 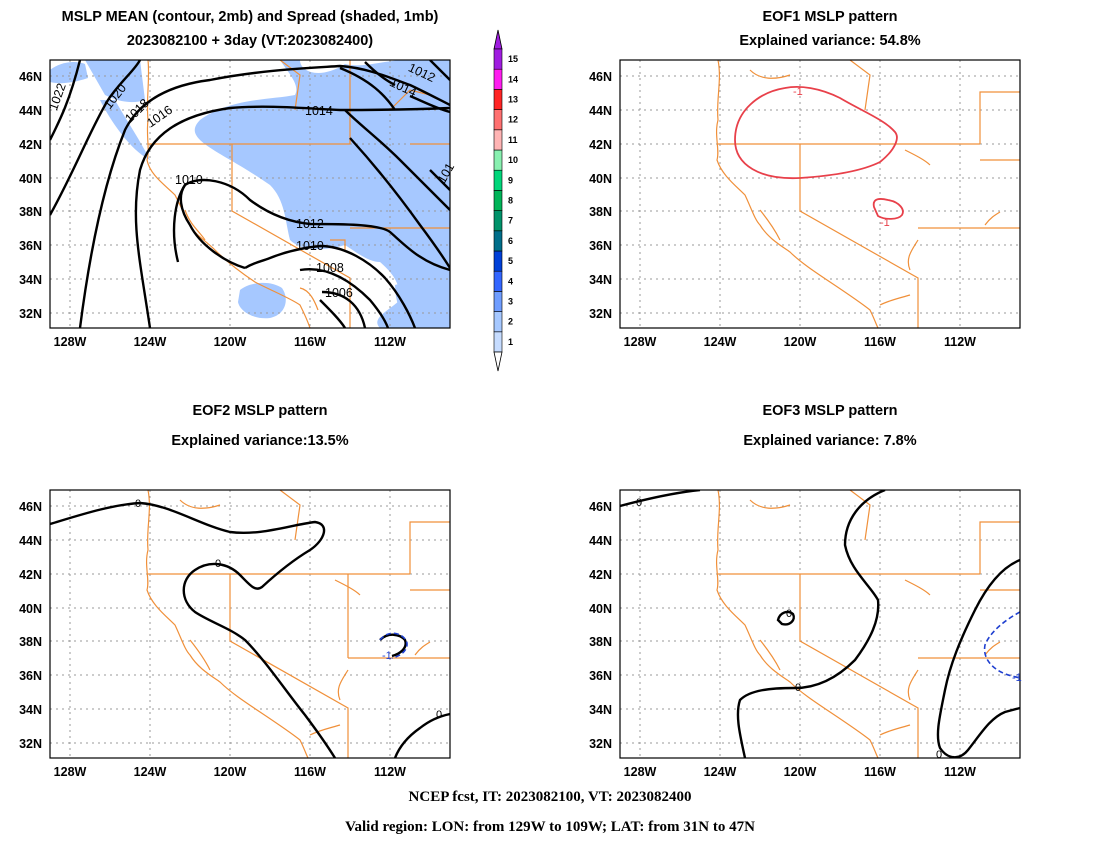 I want to click on panel2-frame, so click(x=820, y=194).